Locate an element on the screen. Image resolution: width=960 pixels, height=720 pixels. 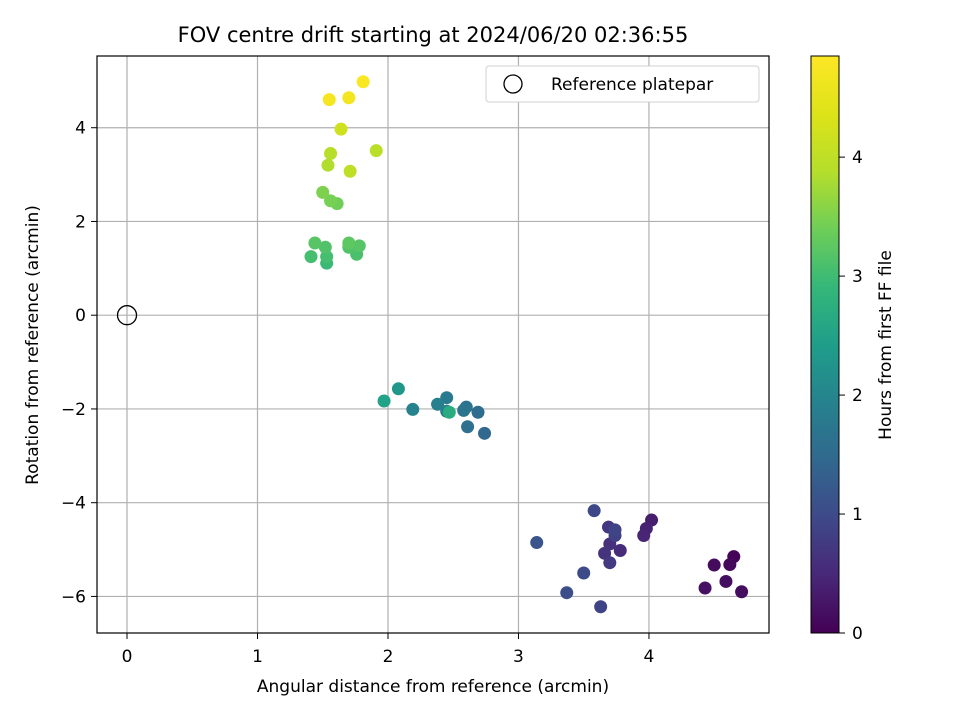
colorbar-tick-label: 1 is located at coordinates (857, 515).